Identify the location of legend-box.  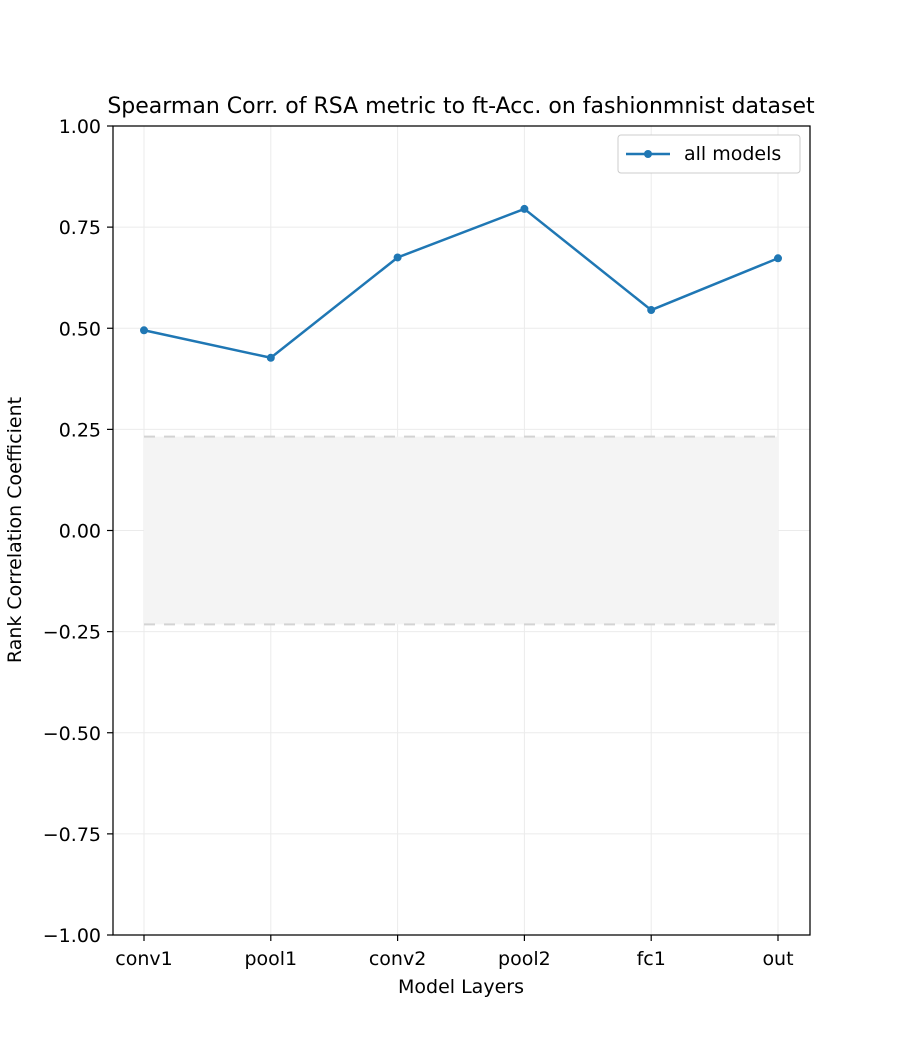
(709, 154).